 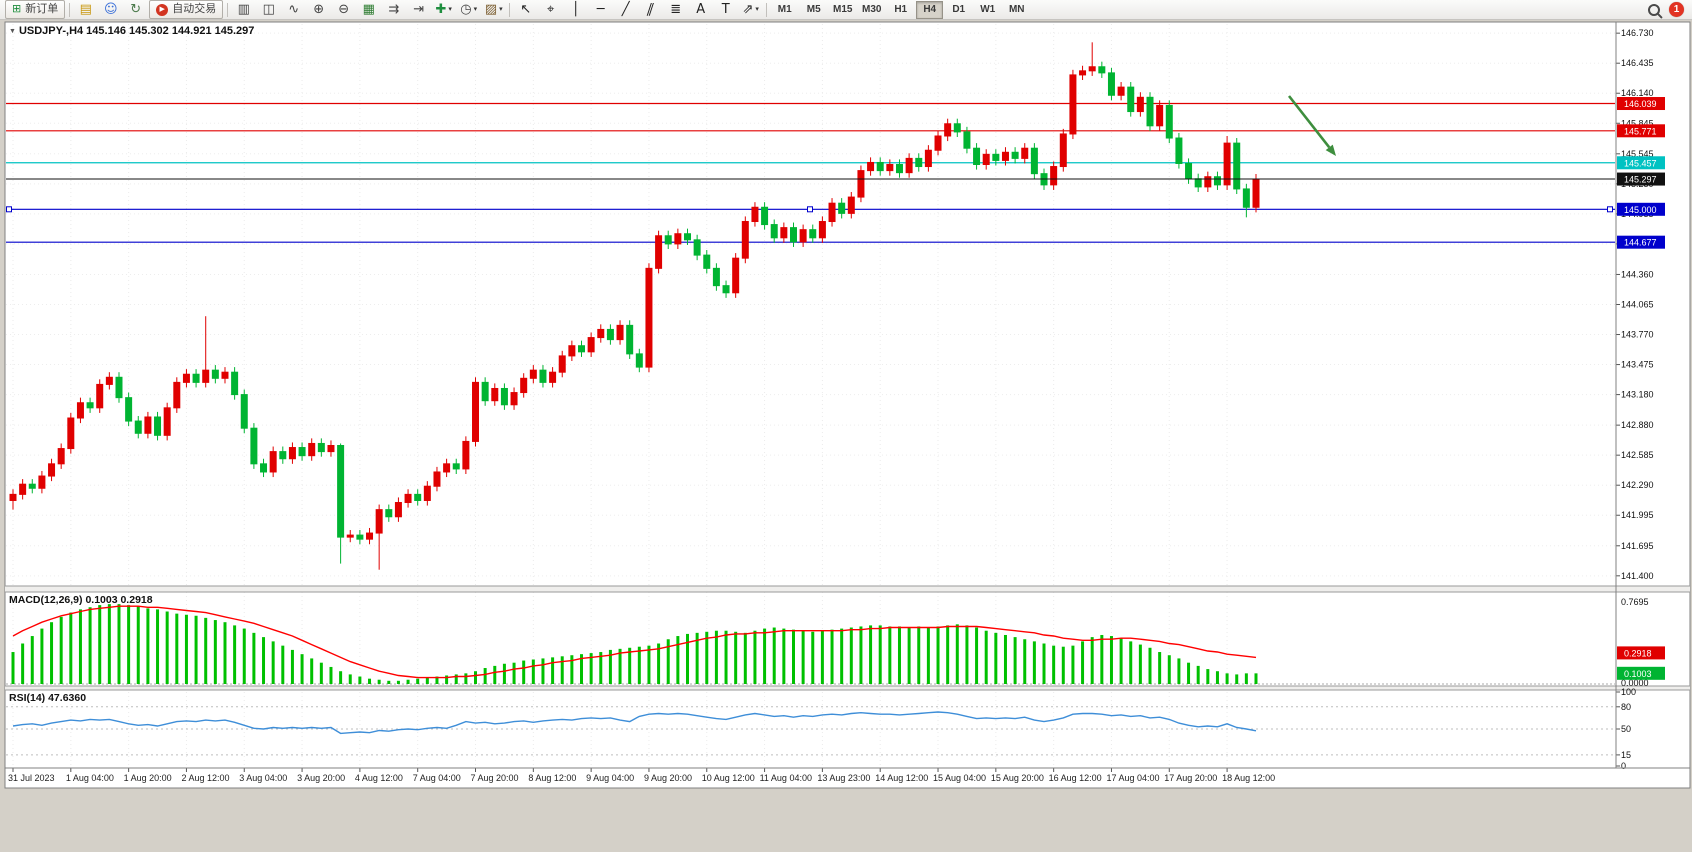 What do you see at coordinates (443, 9) in the screenshot?
I see `indicators-button: ✚ ▾` at bounding box center [443, 9].